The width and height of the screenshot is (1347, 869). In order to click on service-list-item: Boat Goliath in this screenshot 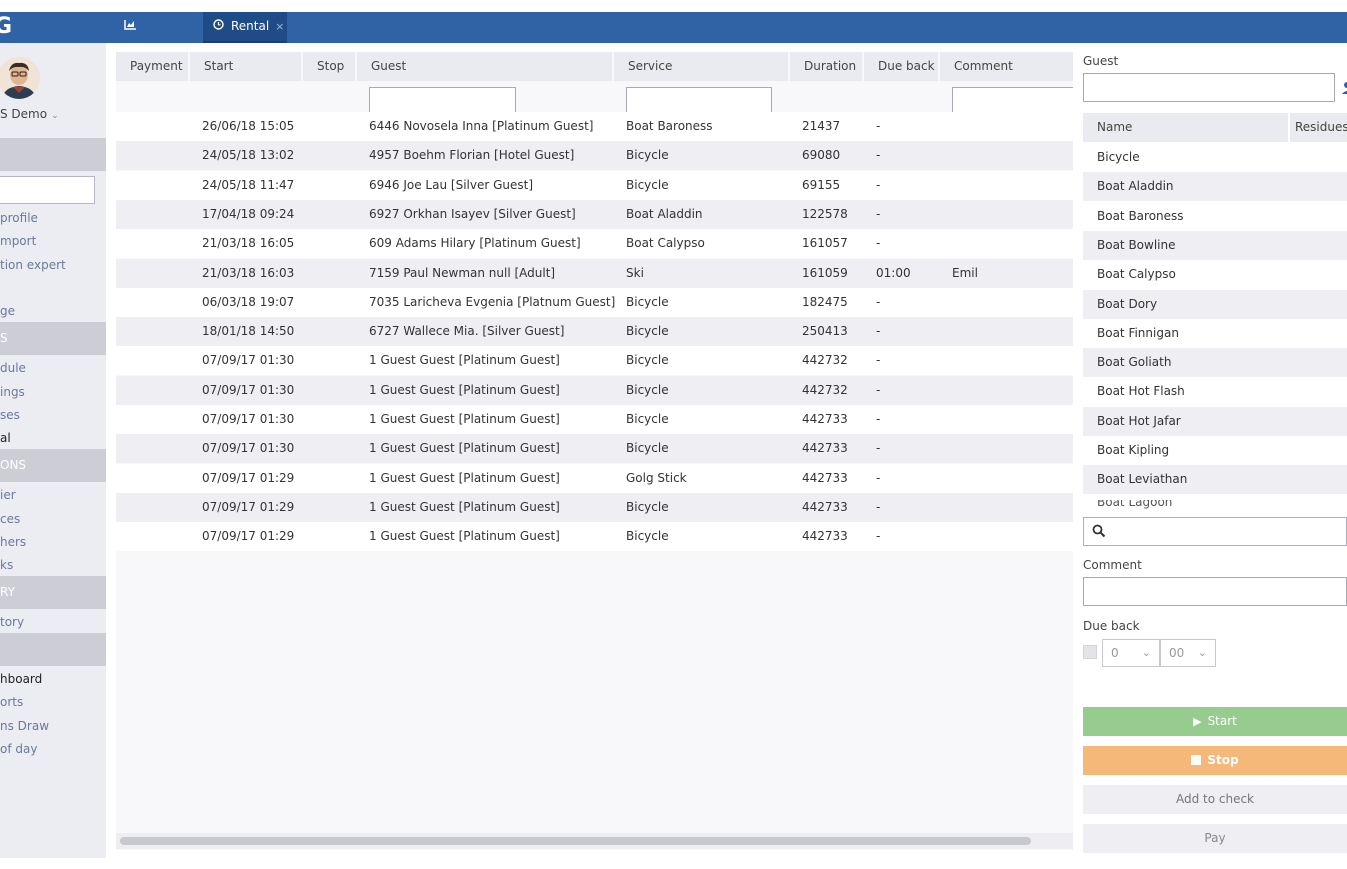, I will do `click(1215, 363)`.